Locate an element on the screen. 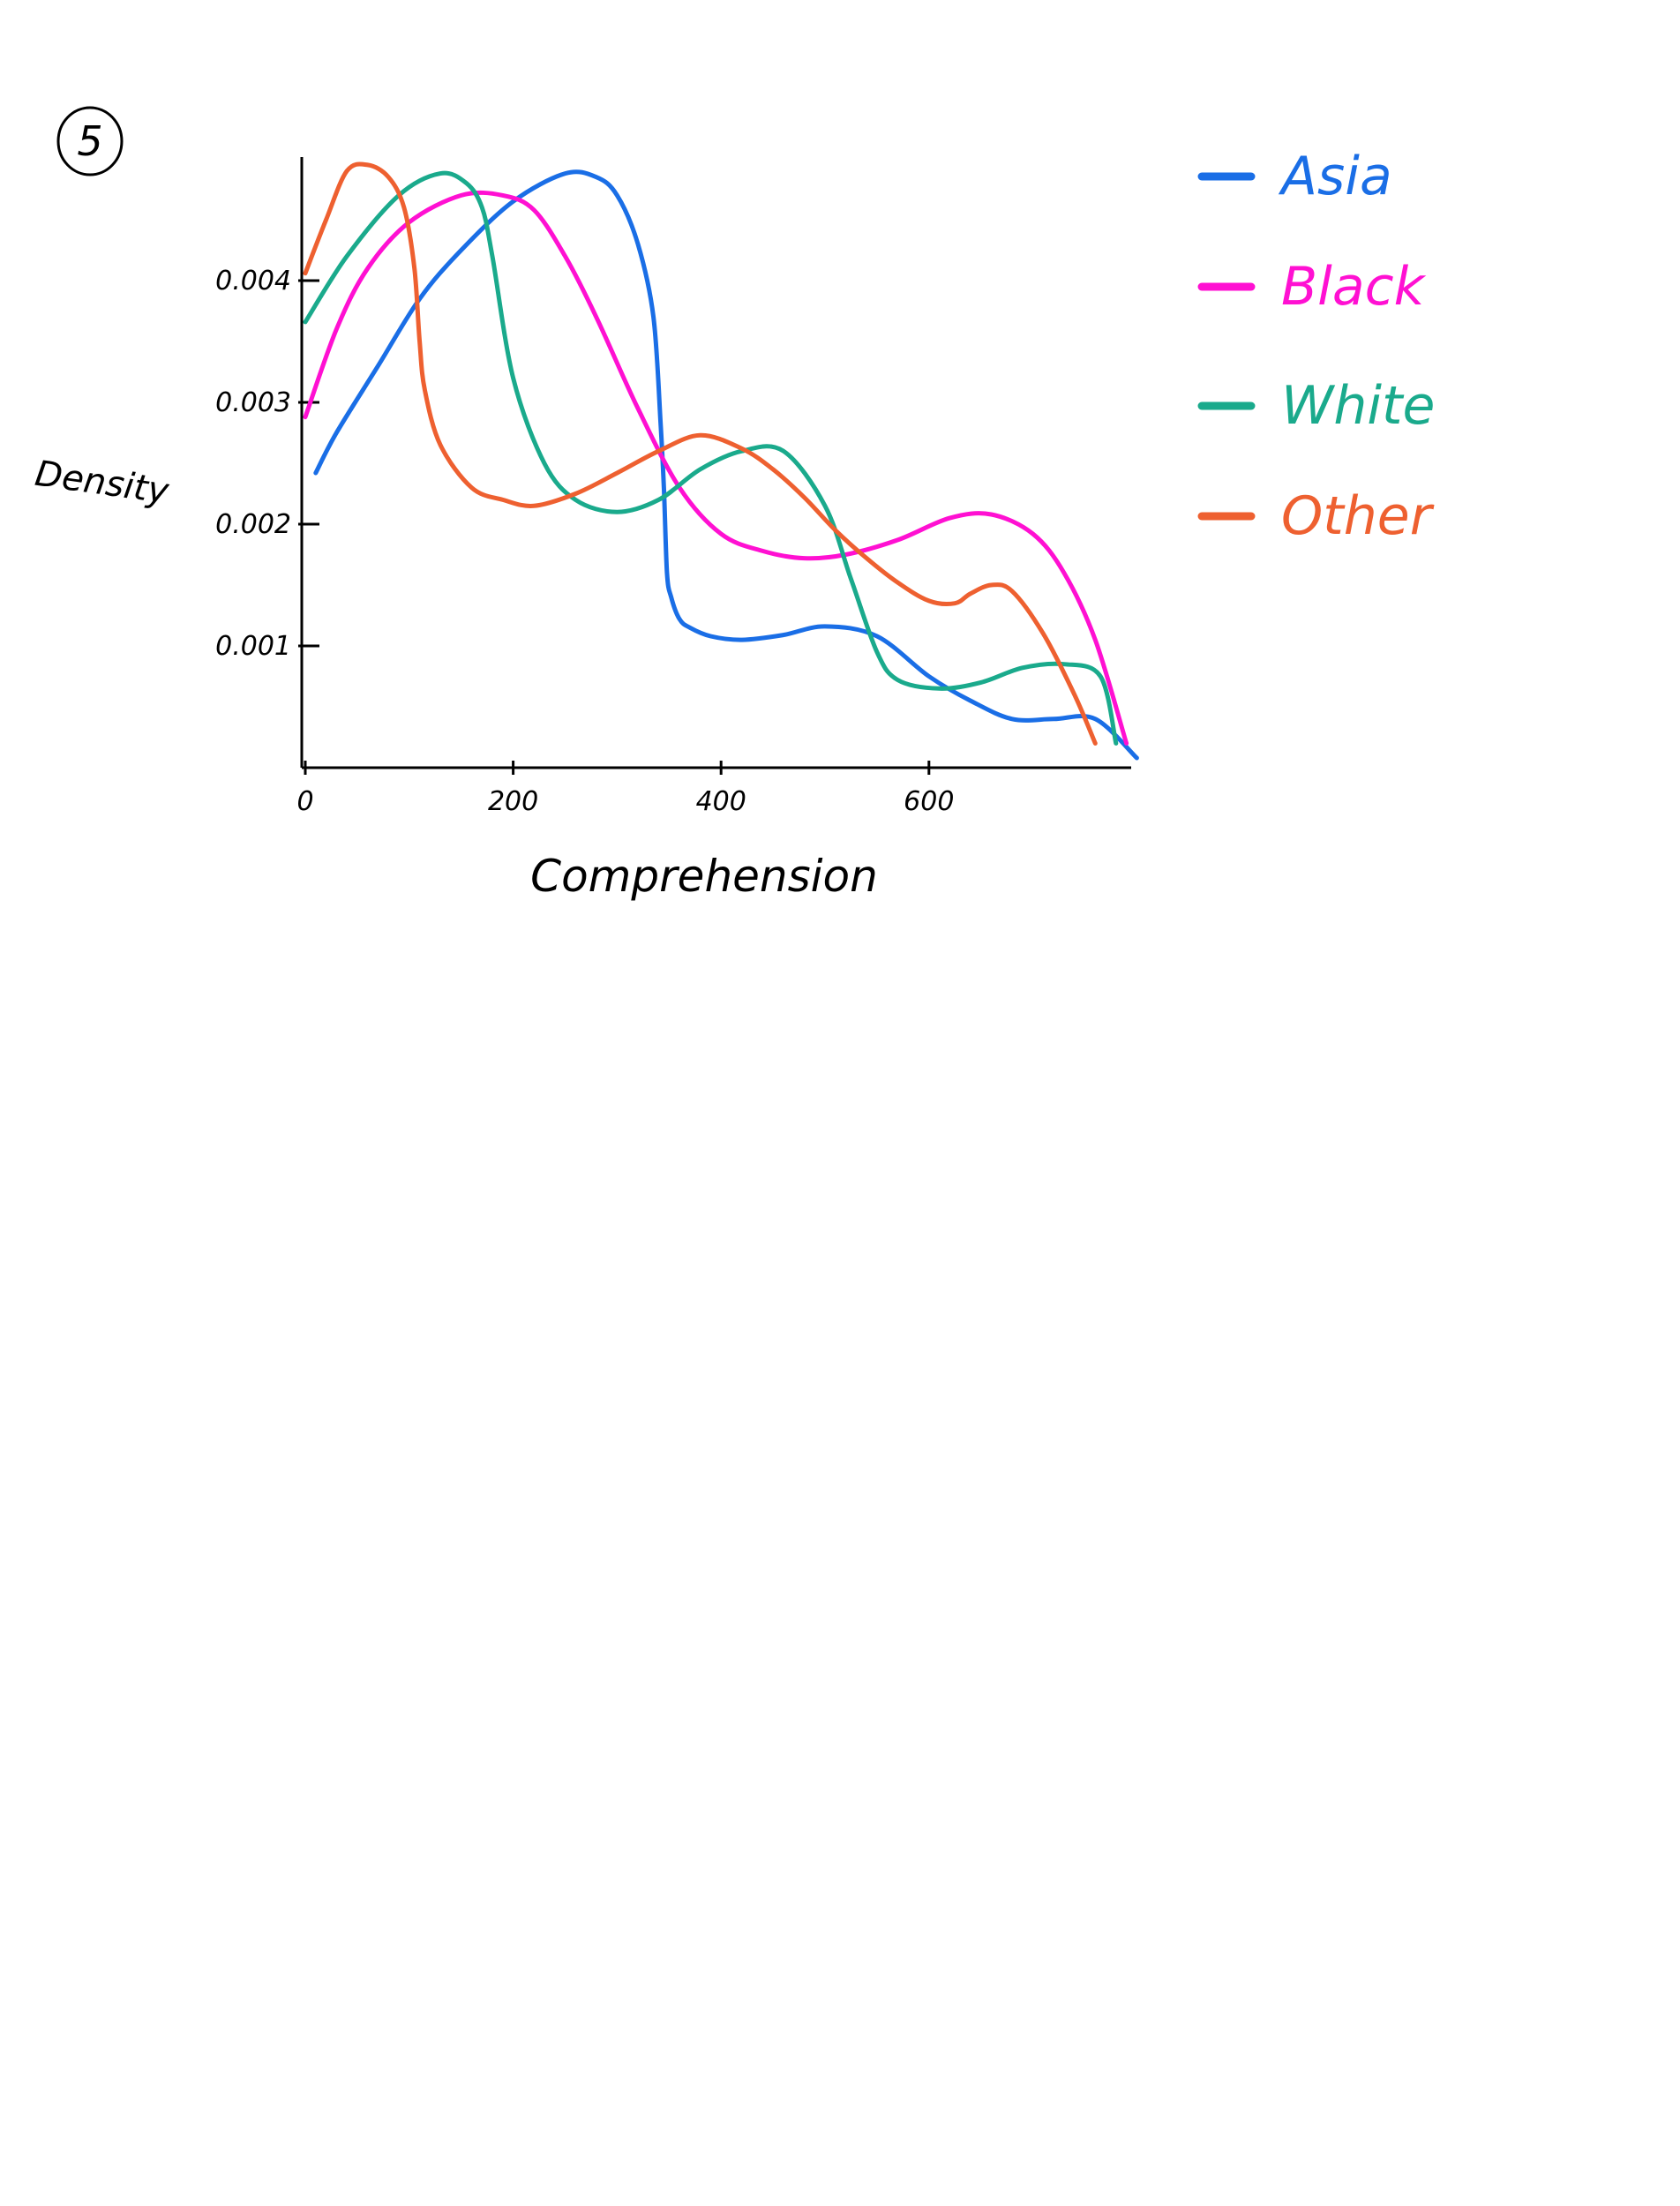 This screenshot has height=2206, width=1680. figure-number-badge: 5 is located at coordinates (90, 141).